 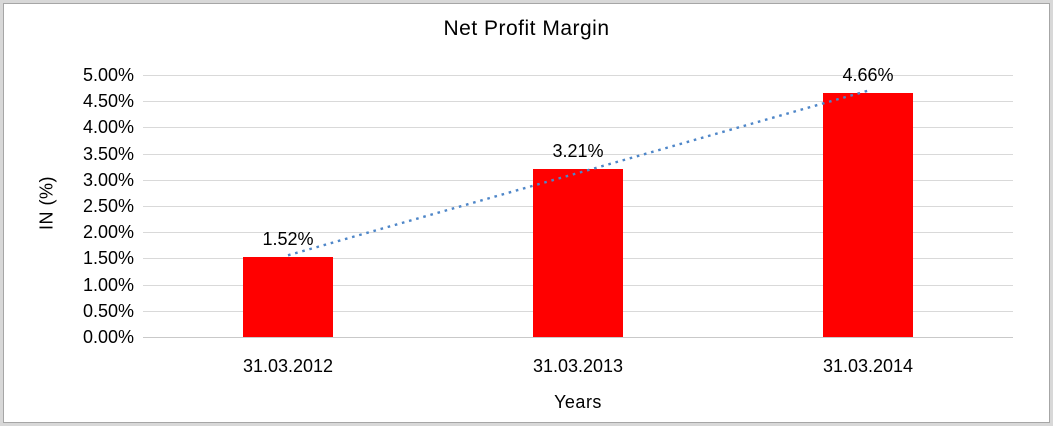 I want to click on bar-value-label: 1.52%, so click(x=288, y=239).